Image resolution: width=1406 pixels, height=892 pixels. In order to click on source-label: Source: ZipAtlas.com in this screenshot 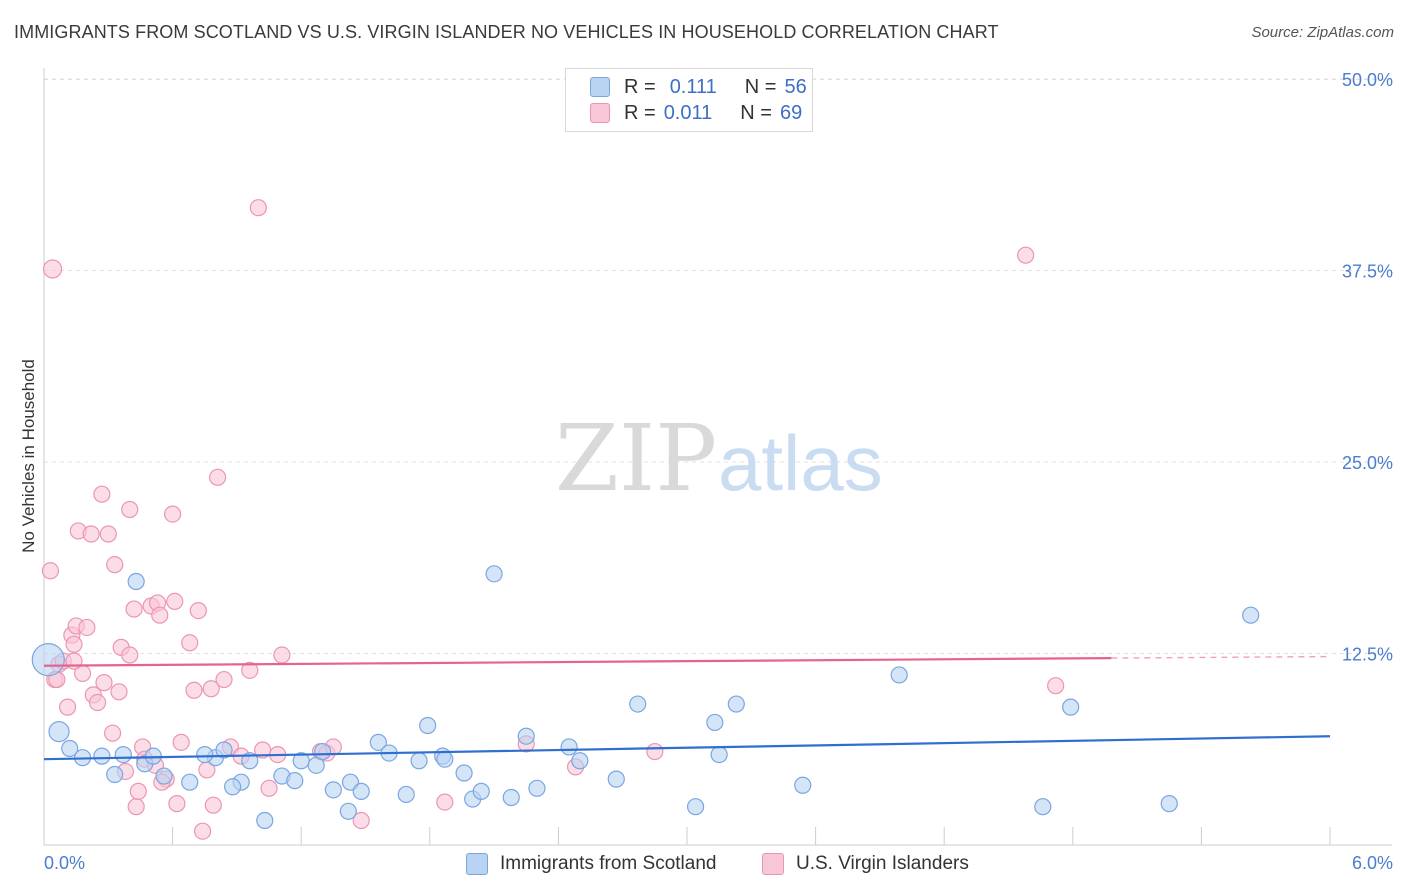, I will do `click(1322, 32)`.